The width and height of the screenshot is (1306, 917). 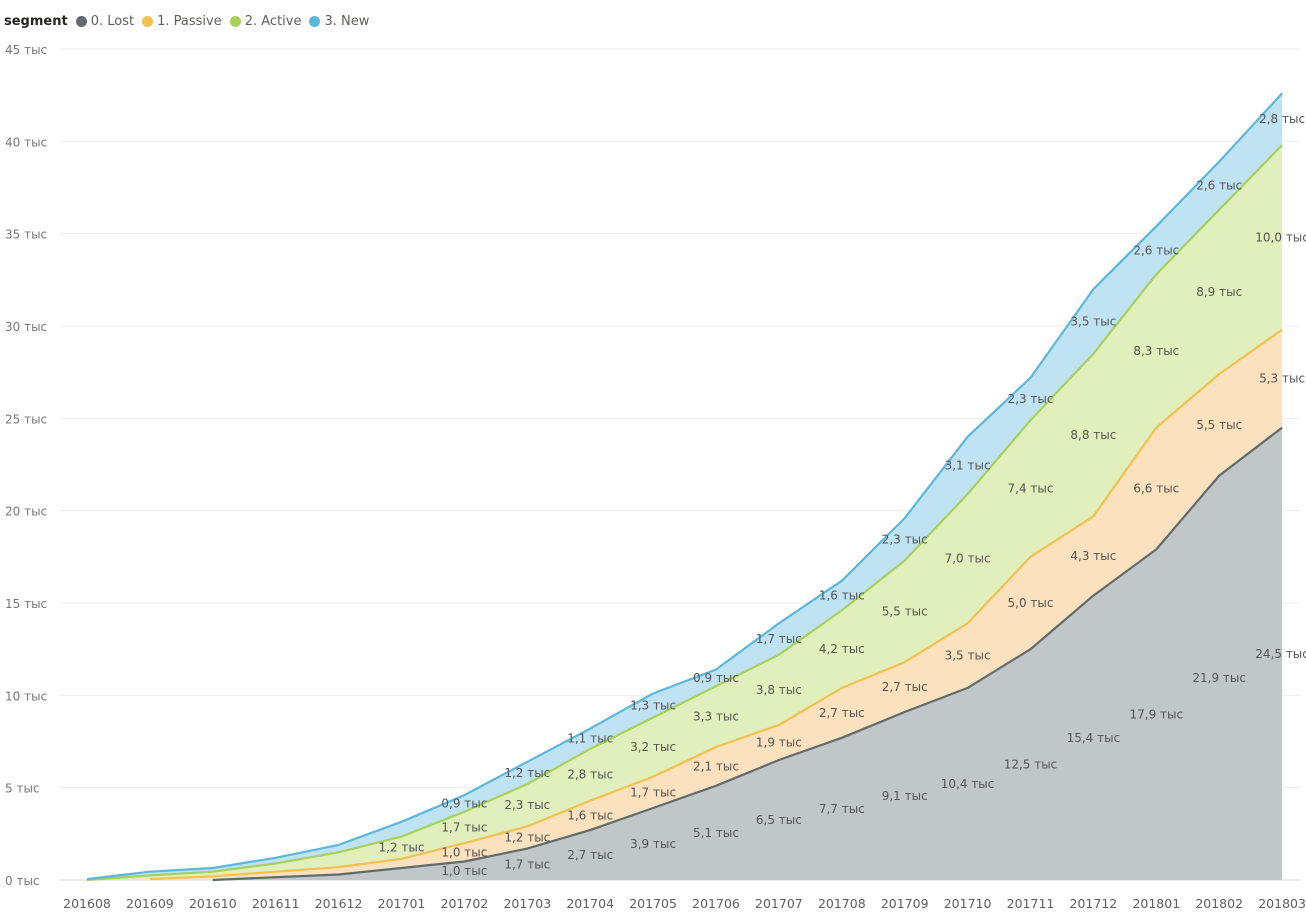 I want to click on legend-item-passive: 1. Passive, so click(x=182, y=21).